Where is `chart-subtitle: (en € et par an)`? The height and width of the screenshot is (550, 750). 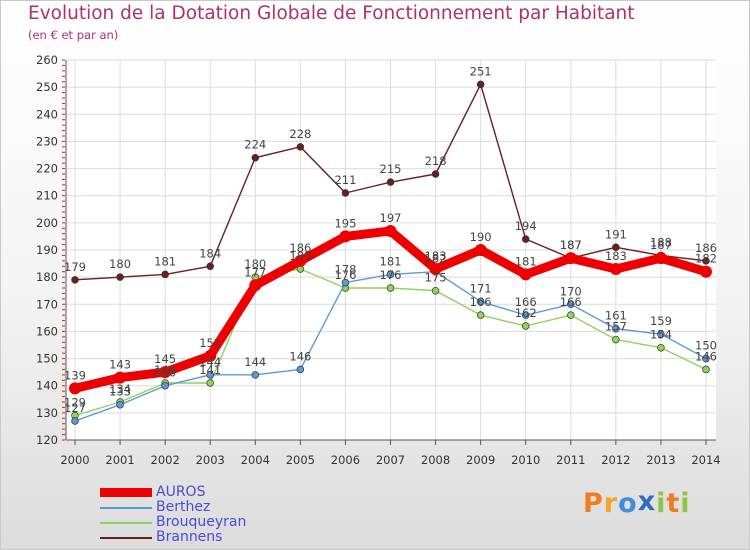
chart-subtitle: (en € et par an) is located at coordinates (73, 35).